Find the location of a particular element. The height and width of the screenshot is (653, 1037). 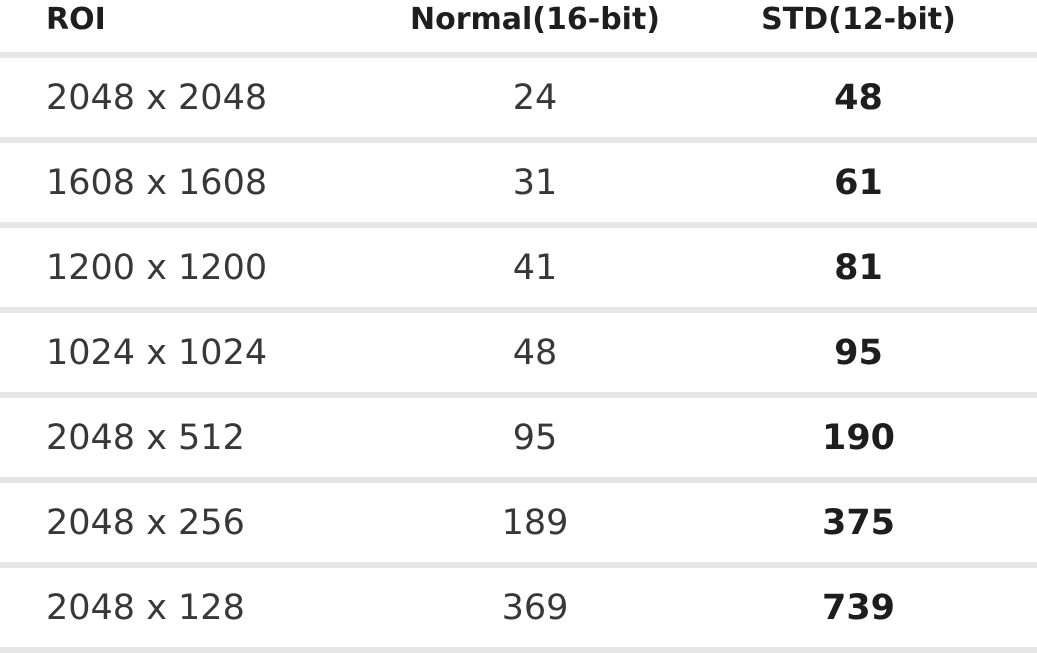

roi-cell: 1024 x 1024 is located at coordinates (195, 354).